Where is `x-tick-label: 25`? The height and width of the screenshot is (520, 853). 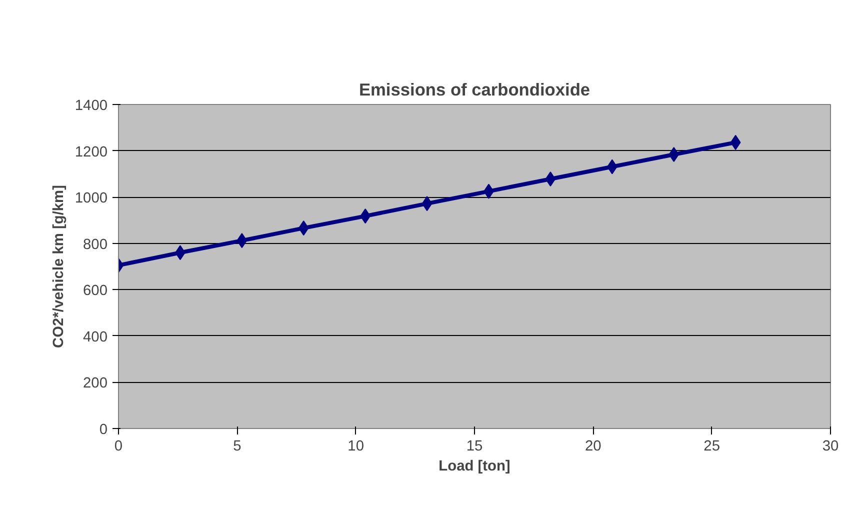
x-tick-label: 25 is located at coordinates (712, 446).